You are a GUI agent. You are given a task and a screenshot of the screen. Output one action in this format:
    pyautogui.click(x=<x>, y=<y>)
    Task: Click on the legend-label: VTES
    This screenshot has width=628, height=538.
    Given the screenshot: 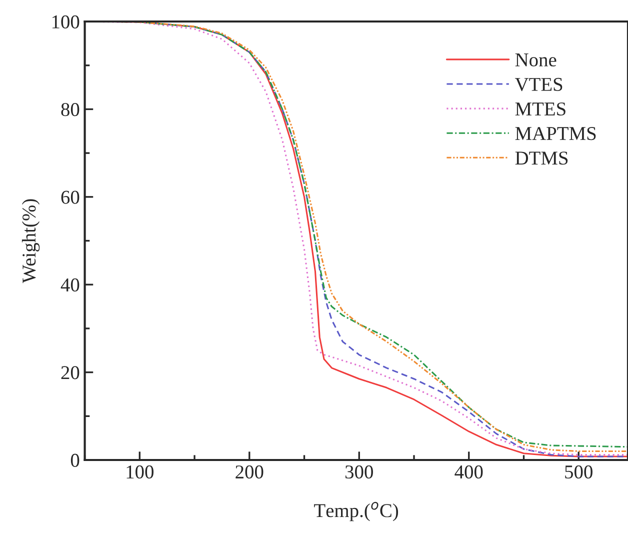 What is the action you would take?
    pyautogui.click(x=538, y=85)
    